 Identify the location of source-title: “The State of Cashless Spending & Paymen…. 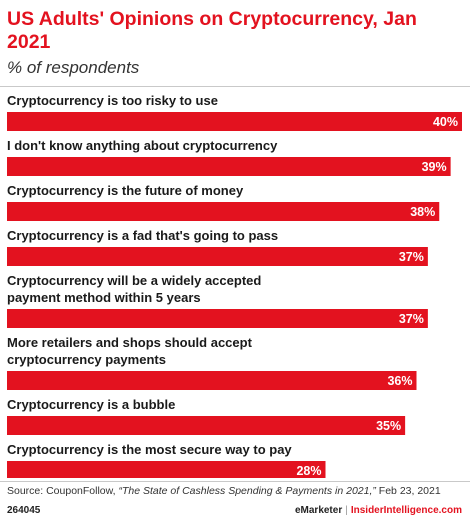
(247, 491).